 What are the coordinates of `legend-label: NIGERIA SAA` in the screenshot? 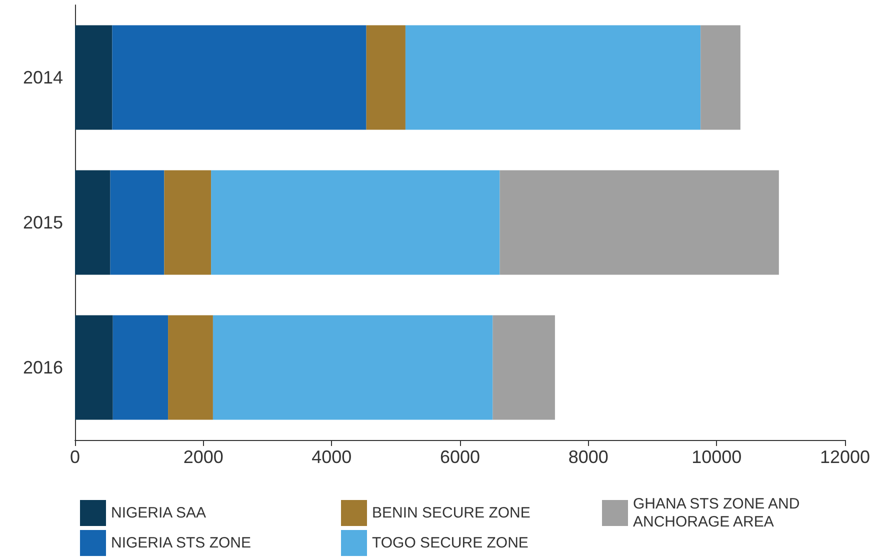 It's located at (158, 513).